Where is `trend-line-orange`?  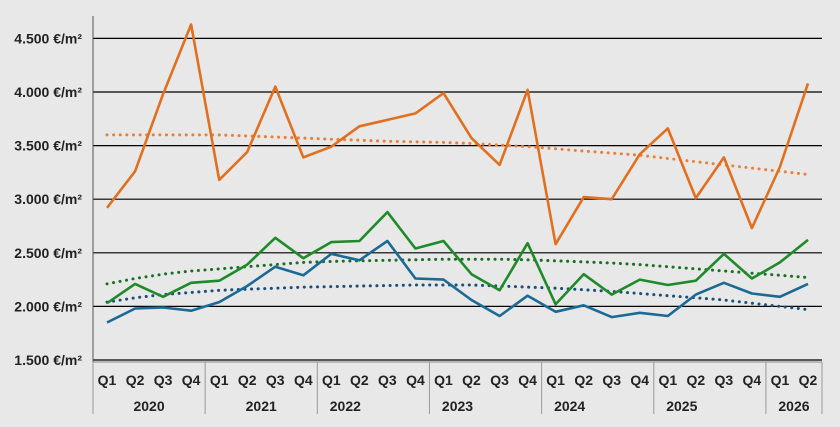 trend-line-orange is located at coordinates (457, 154).